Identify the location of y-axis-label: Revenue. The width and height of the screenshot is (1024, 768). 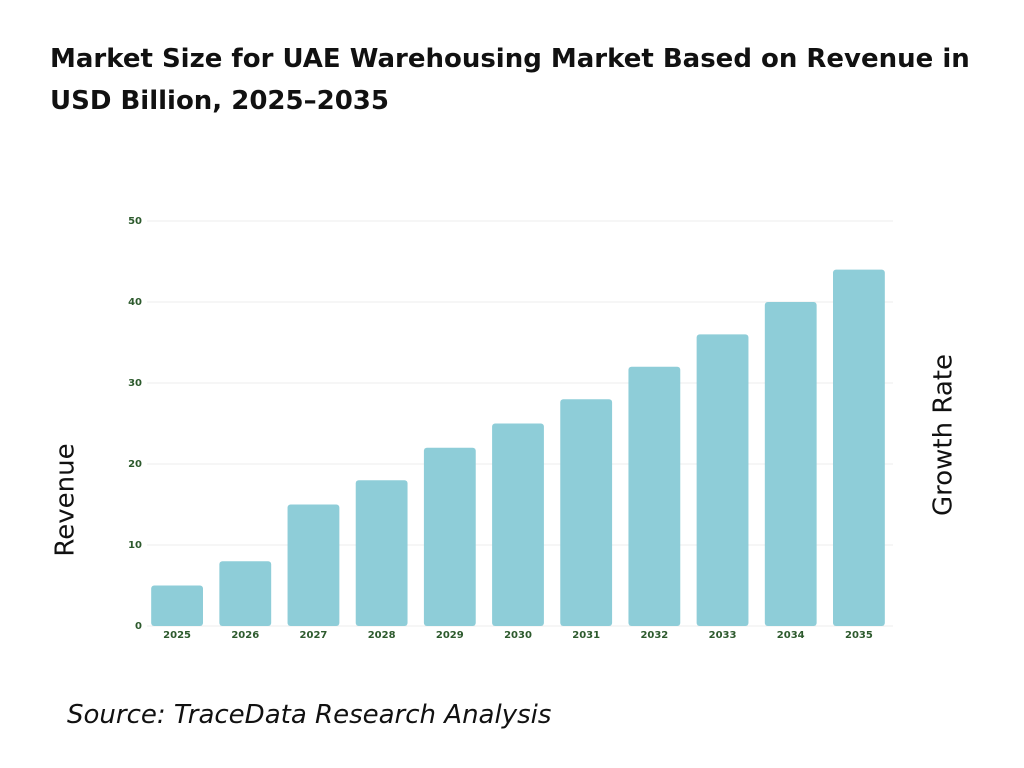
(66, 499).